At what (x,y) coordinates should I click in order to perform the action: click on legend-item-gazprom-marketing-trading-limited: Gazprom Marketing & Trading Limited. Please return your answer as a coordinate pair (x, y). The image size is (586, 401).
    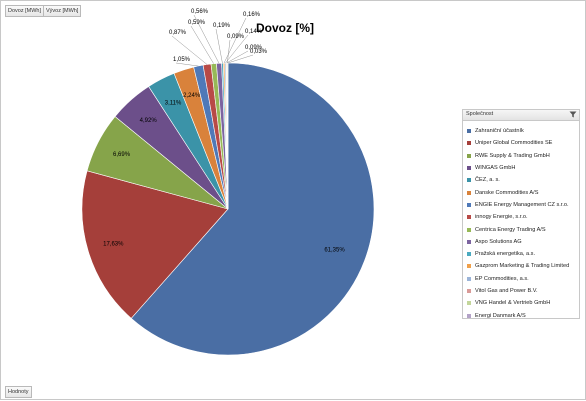
    Looking at the image, I should click on (523, 266).